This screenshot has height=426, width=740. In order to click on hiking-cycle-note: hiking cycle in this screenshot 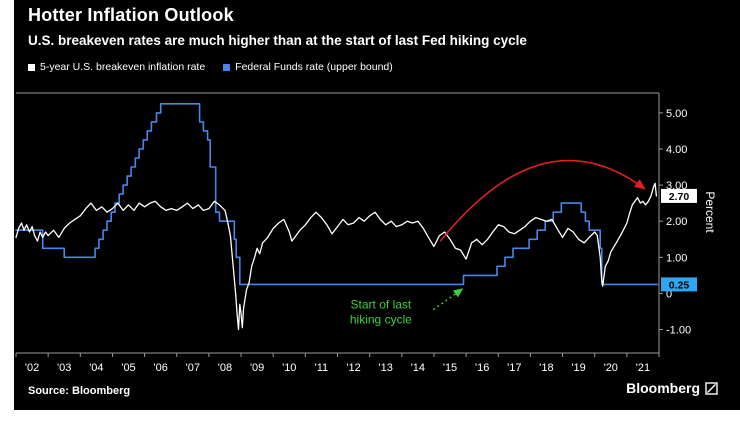, I will do `click(381, 320)`.